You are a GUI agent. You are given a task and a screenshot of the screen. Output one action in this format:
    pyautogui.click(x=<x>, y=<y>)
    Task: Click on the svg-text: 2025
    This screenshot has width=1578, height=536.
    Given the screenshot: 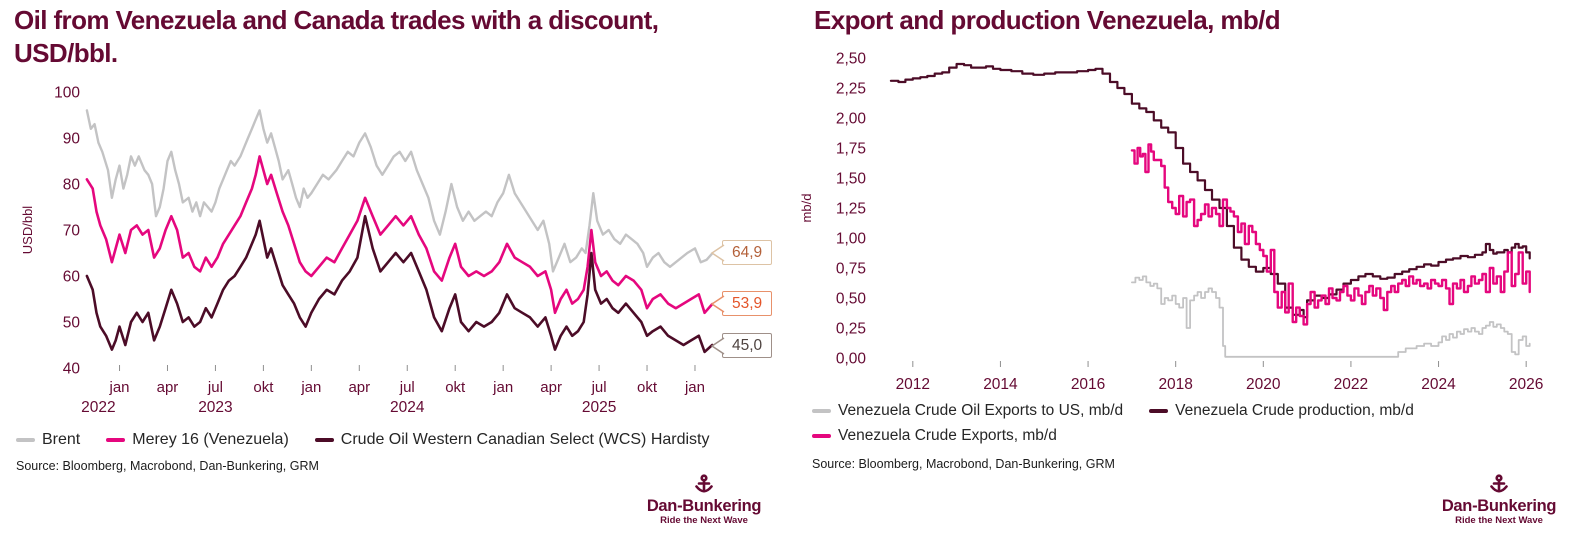 What is the action you would take?
    pyautogui.click(x=599, y=407)
    